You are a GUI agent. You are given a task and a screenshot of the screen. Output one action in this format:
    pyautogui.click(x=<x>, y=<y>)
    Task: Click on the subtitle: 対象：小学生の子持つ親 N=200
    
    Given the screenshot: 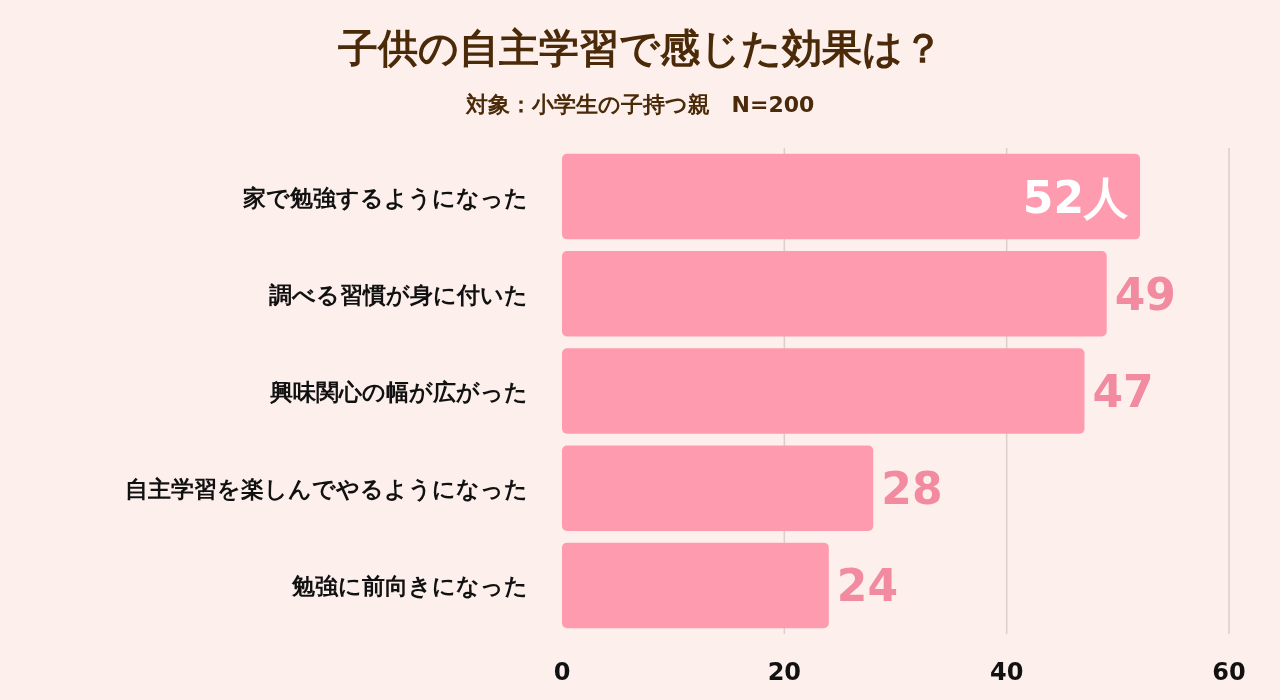 What is the action you would take?
    pyautogui.click(x=640, y=104)
    